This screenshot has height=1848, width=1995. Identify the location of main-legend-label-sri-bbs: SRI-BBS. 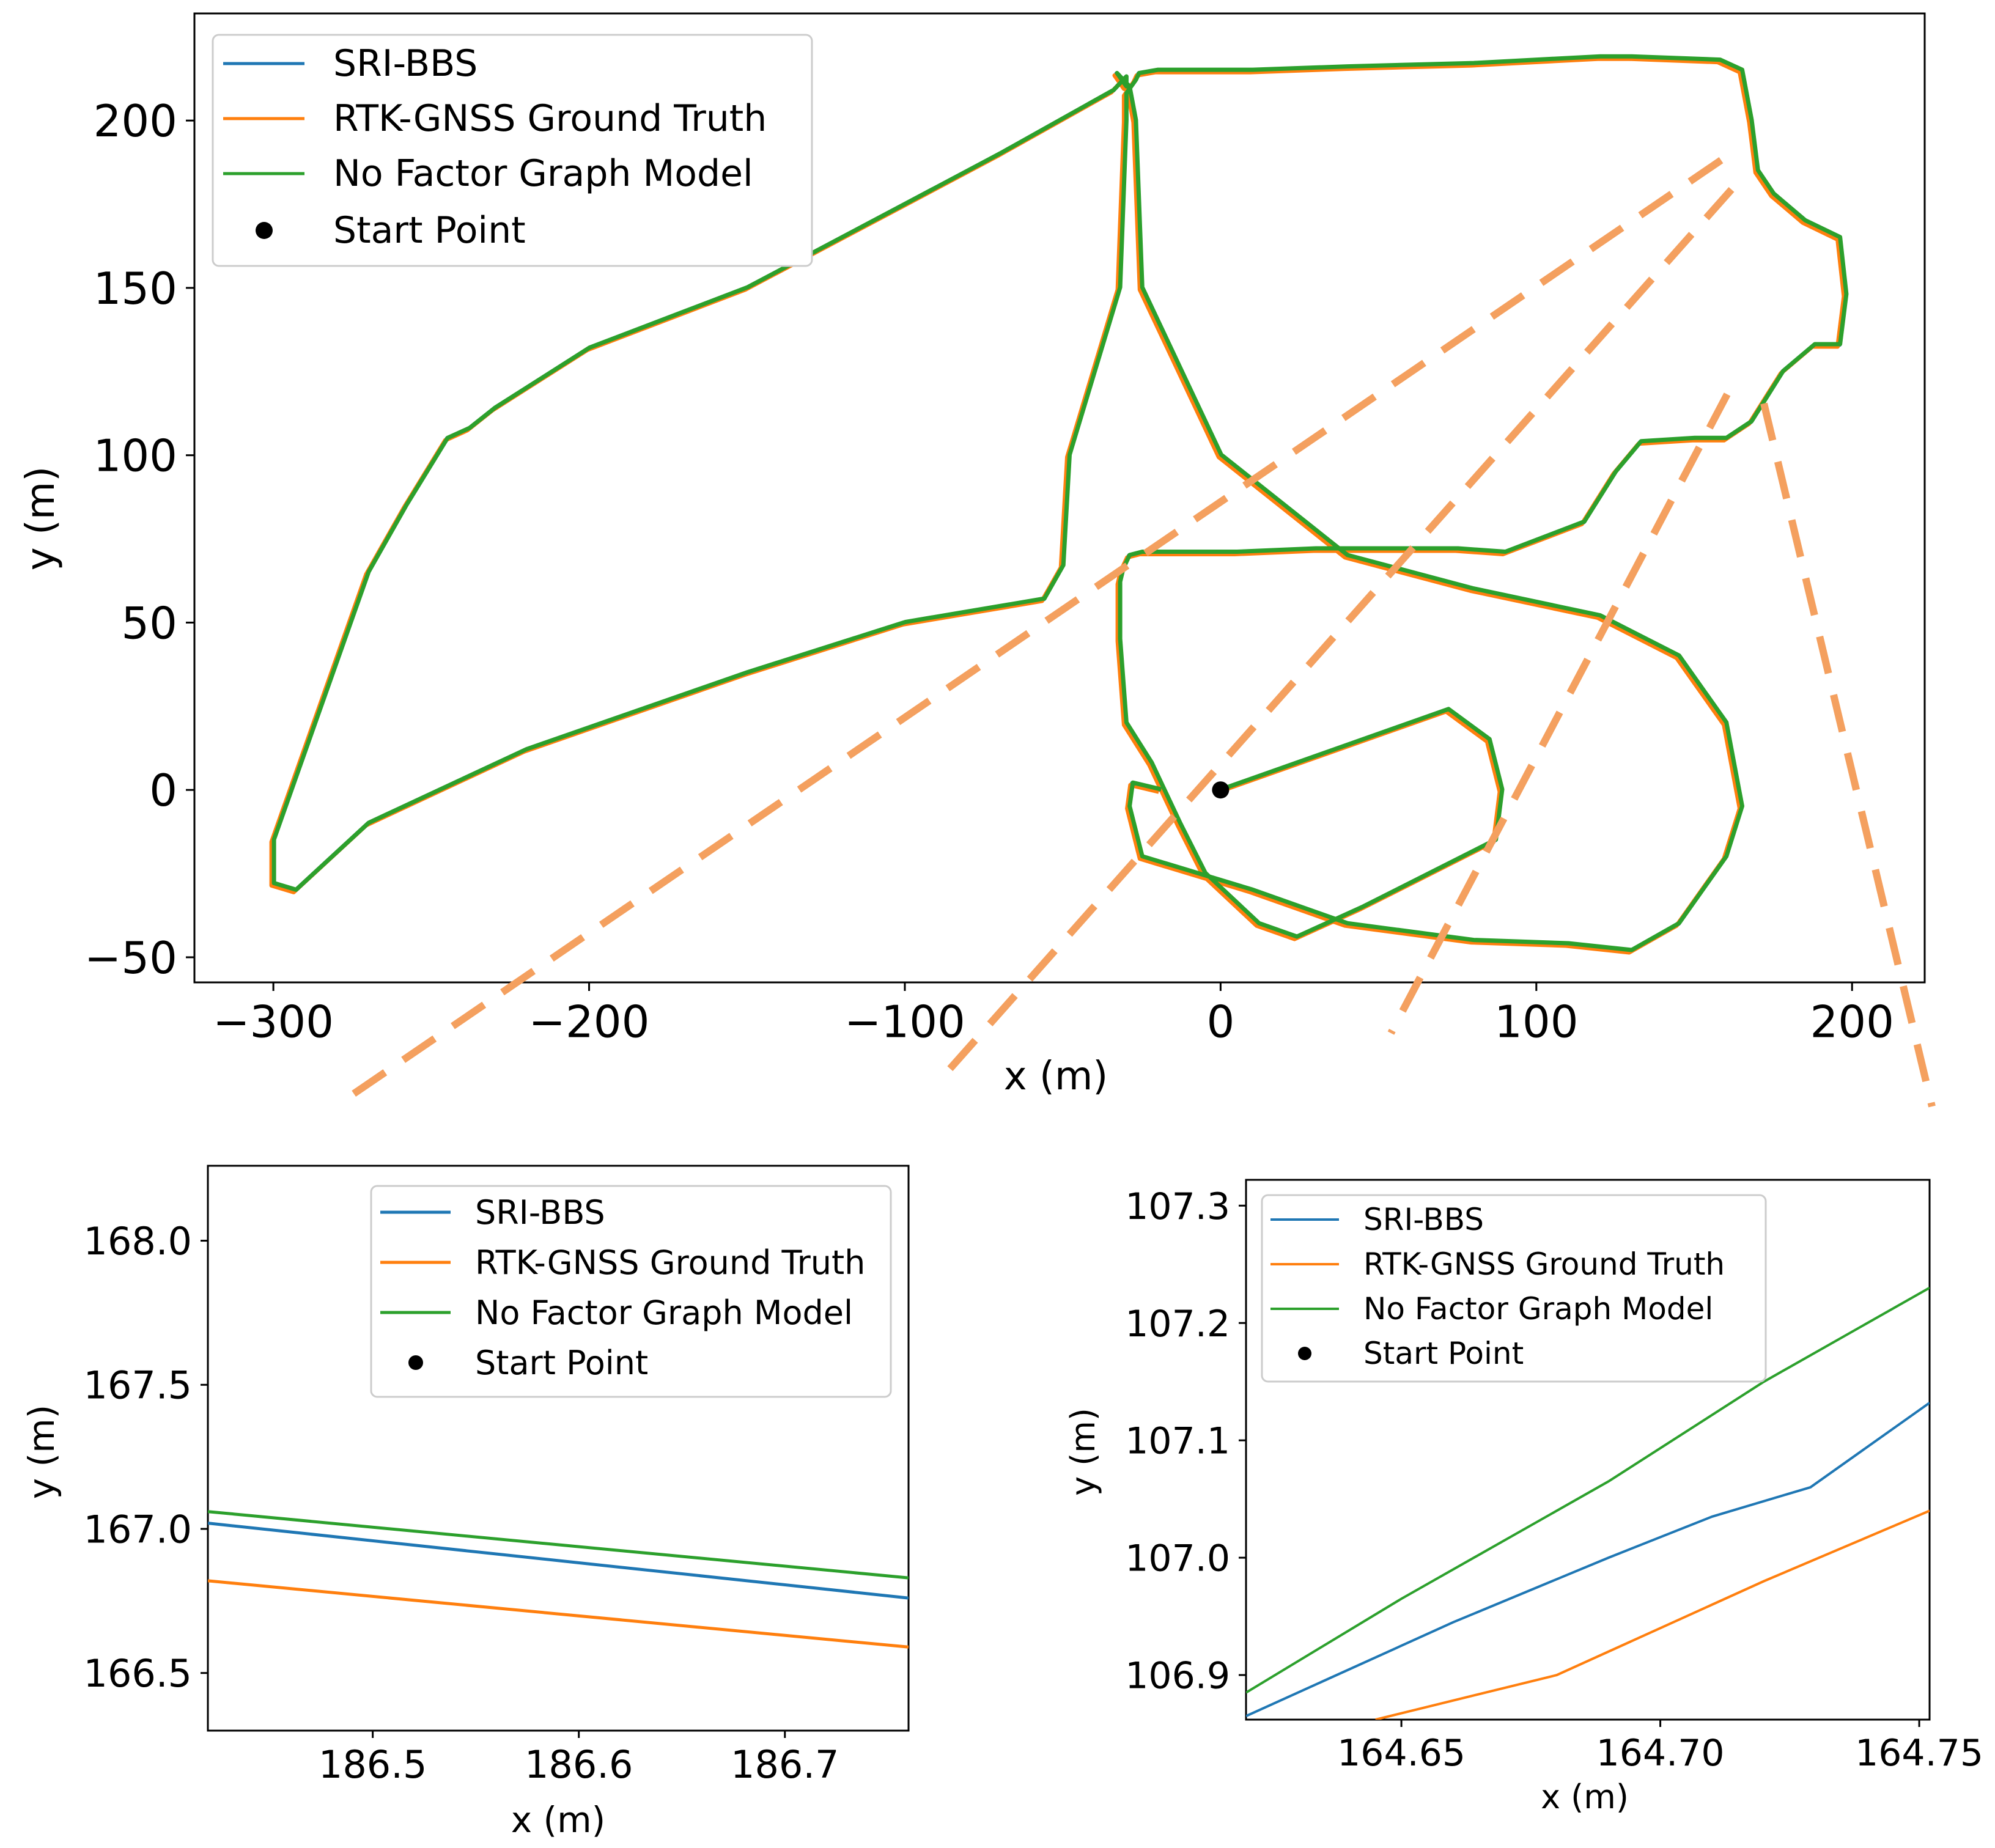
(406, 63).